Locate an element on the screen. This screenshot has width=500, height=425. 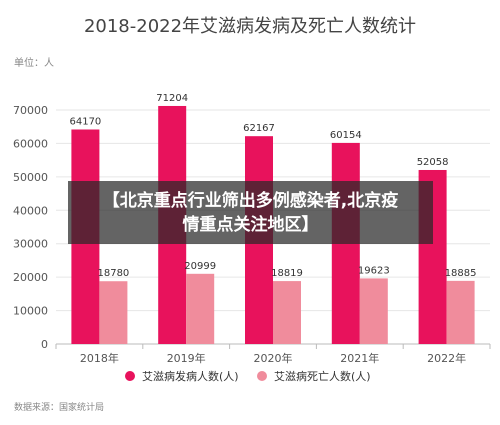
data-label: 18780 is located at coordinates (113, 273).